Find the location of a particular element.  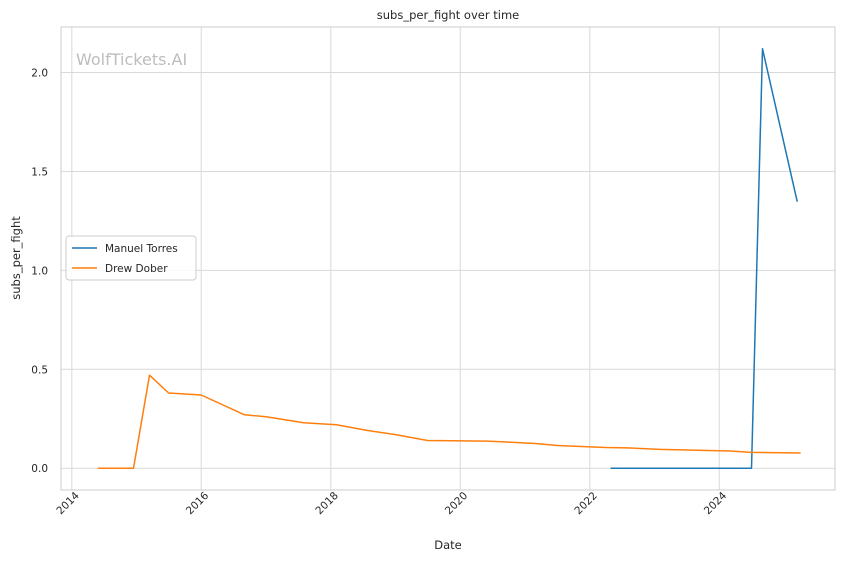

y-tick-label: 1.5 is located at coordinates (39, 172).